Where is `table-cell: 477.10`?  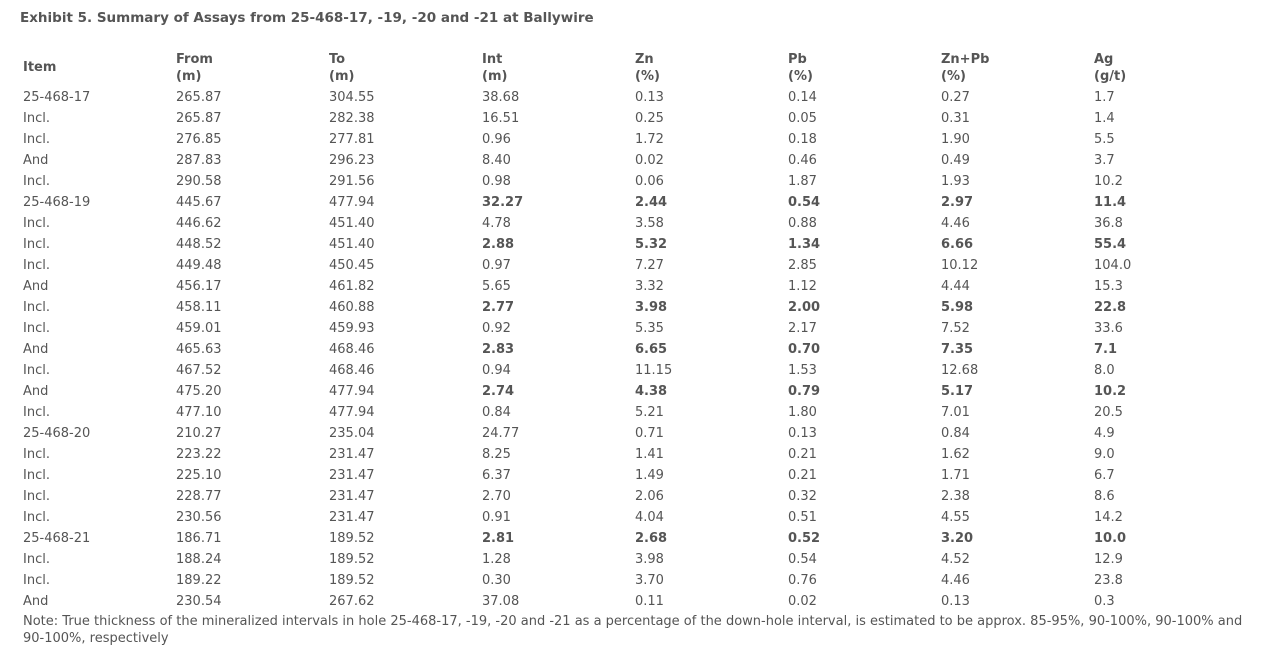
table-cell: 477.10 is located at coordinates (199, 412).